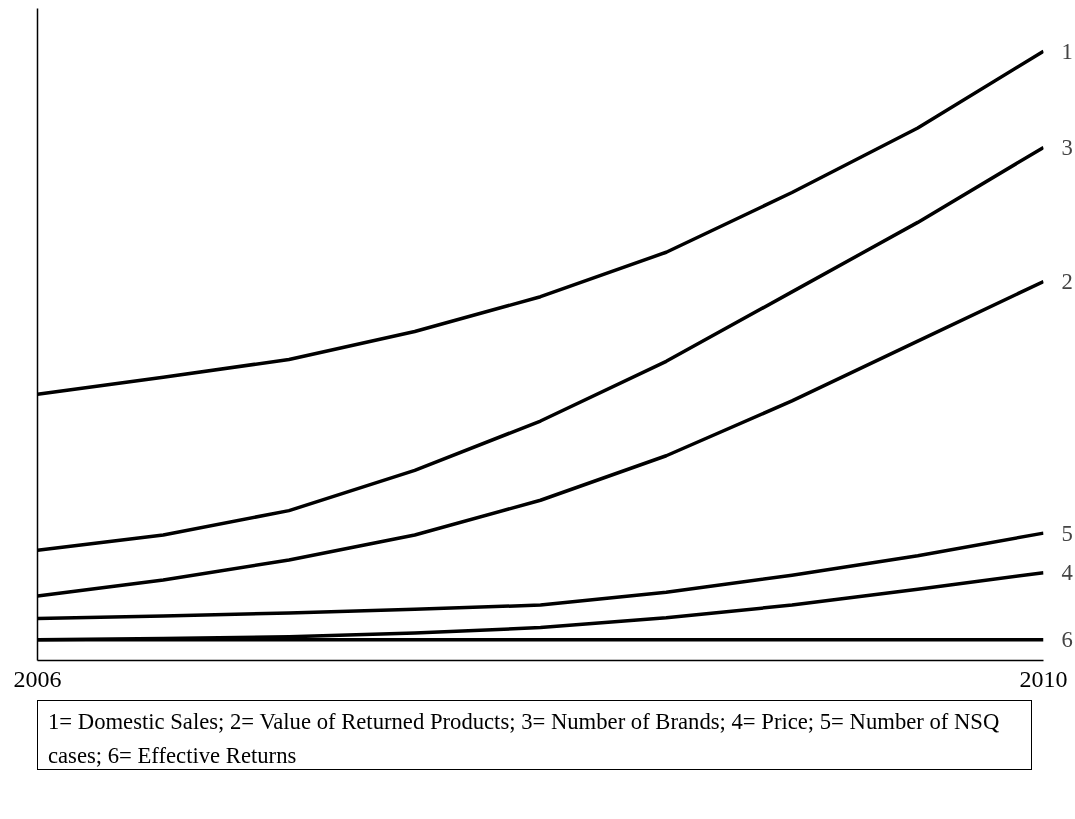 The width and height of the screenshot is (1075, 819). I want to click on text: 1= Domestic Sales; 2= Value of Returned Products; 3= Number of Brands; 4= Price; 5= Number of NSQ cases; 6= Effective Returns, so click(524, 739).